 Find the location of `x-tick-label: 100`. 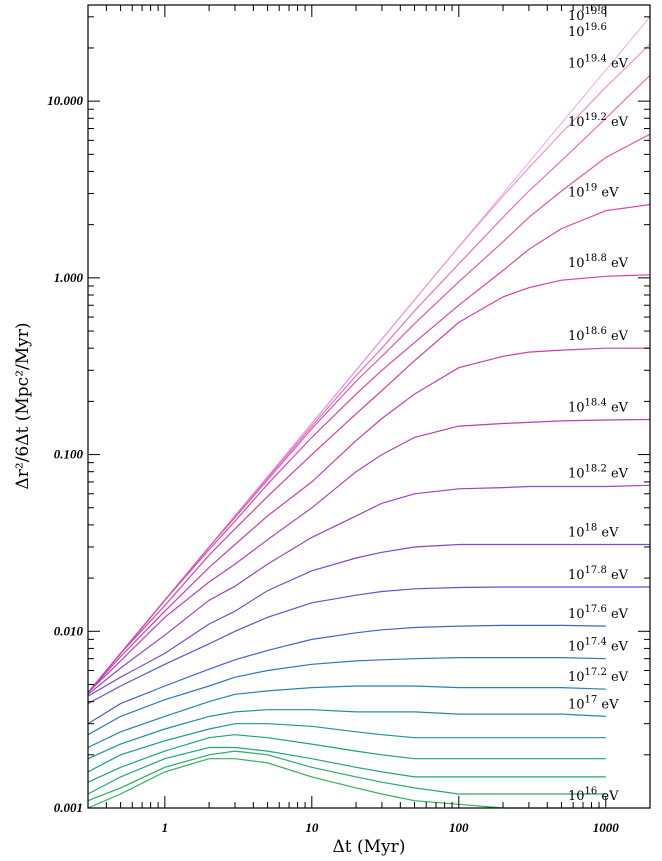

x-tick-label: 100 is located at coordinates (459, 827).